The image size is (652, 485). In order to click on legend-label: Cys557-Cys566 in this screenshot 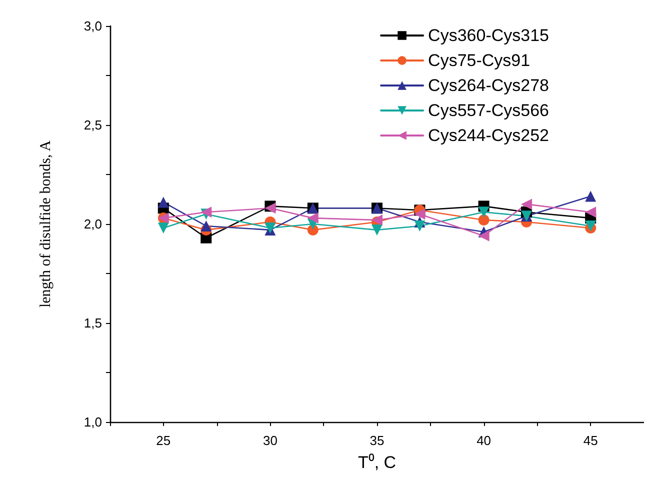, I will do `click(489, 110)`.